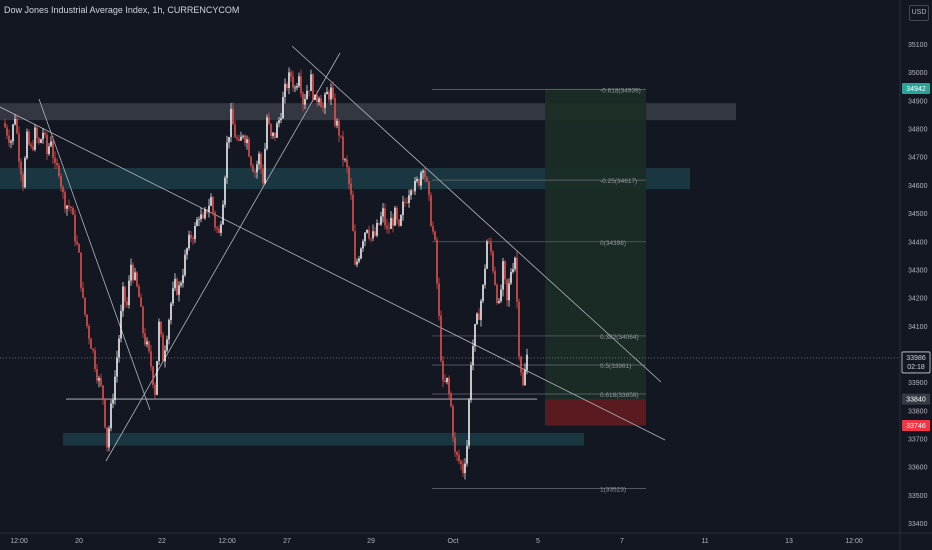 Image resolution: width=932 pixels, height=550 pixels. I want to click on time-axis: 12:00 20 22 12:00 27 29 Oct 5 7 11 13 12:00, so click(466, 538).